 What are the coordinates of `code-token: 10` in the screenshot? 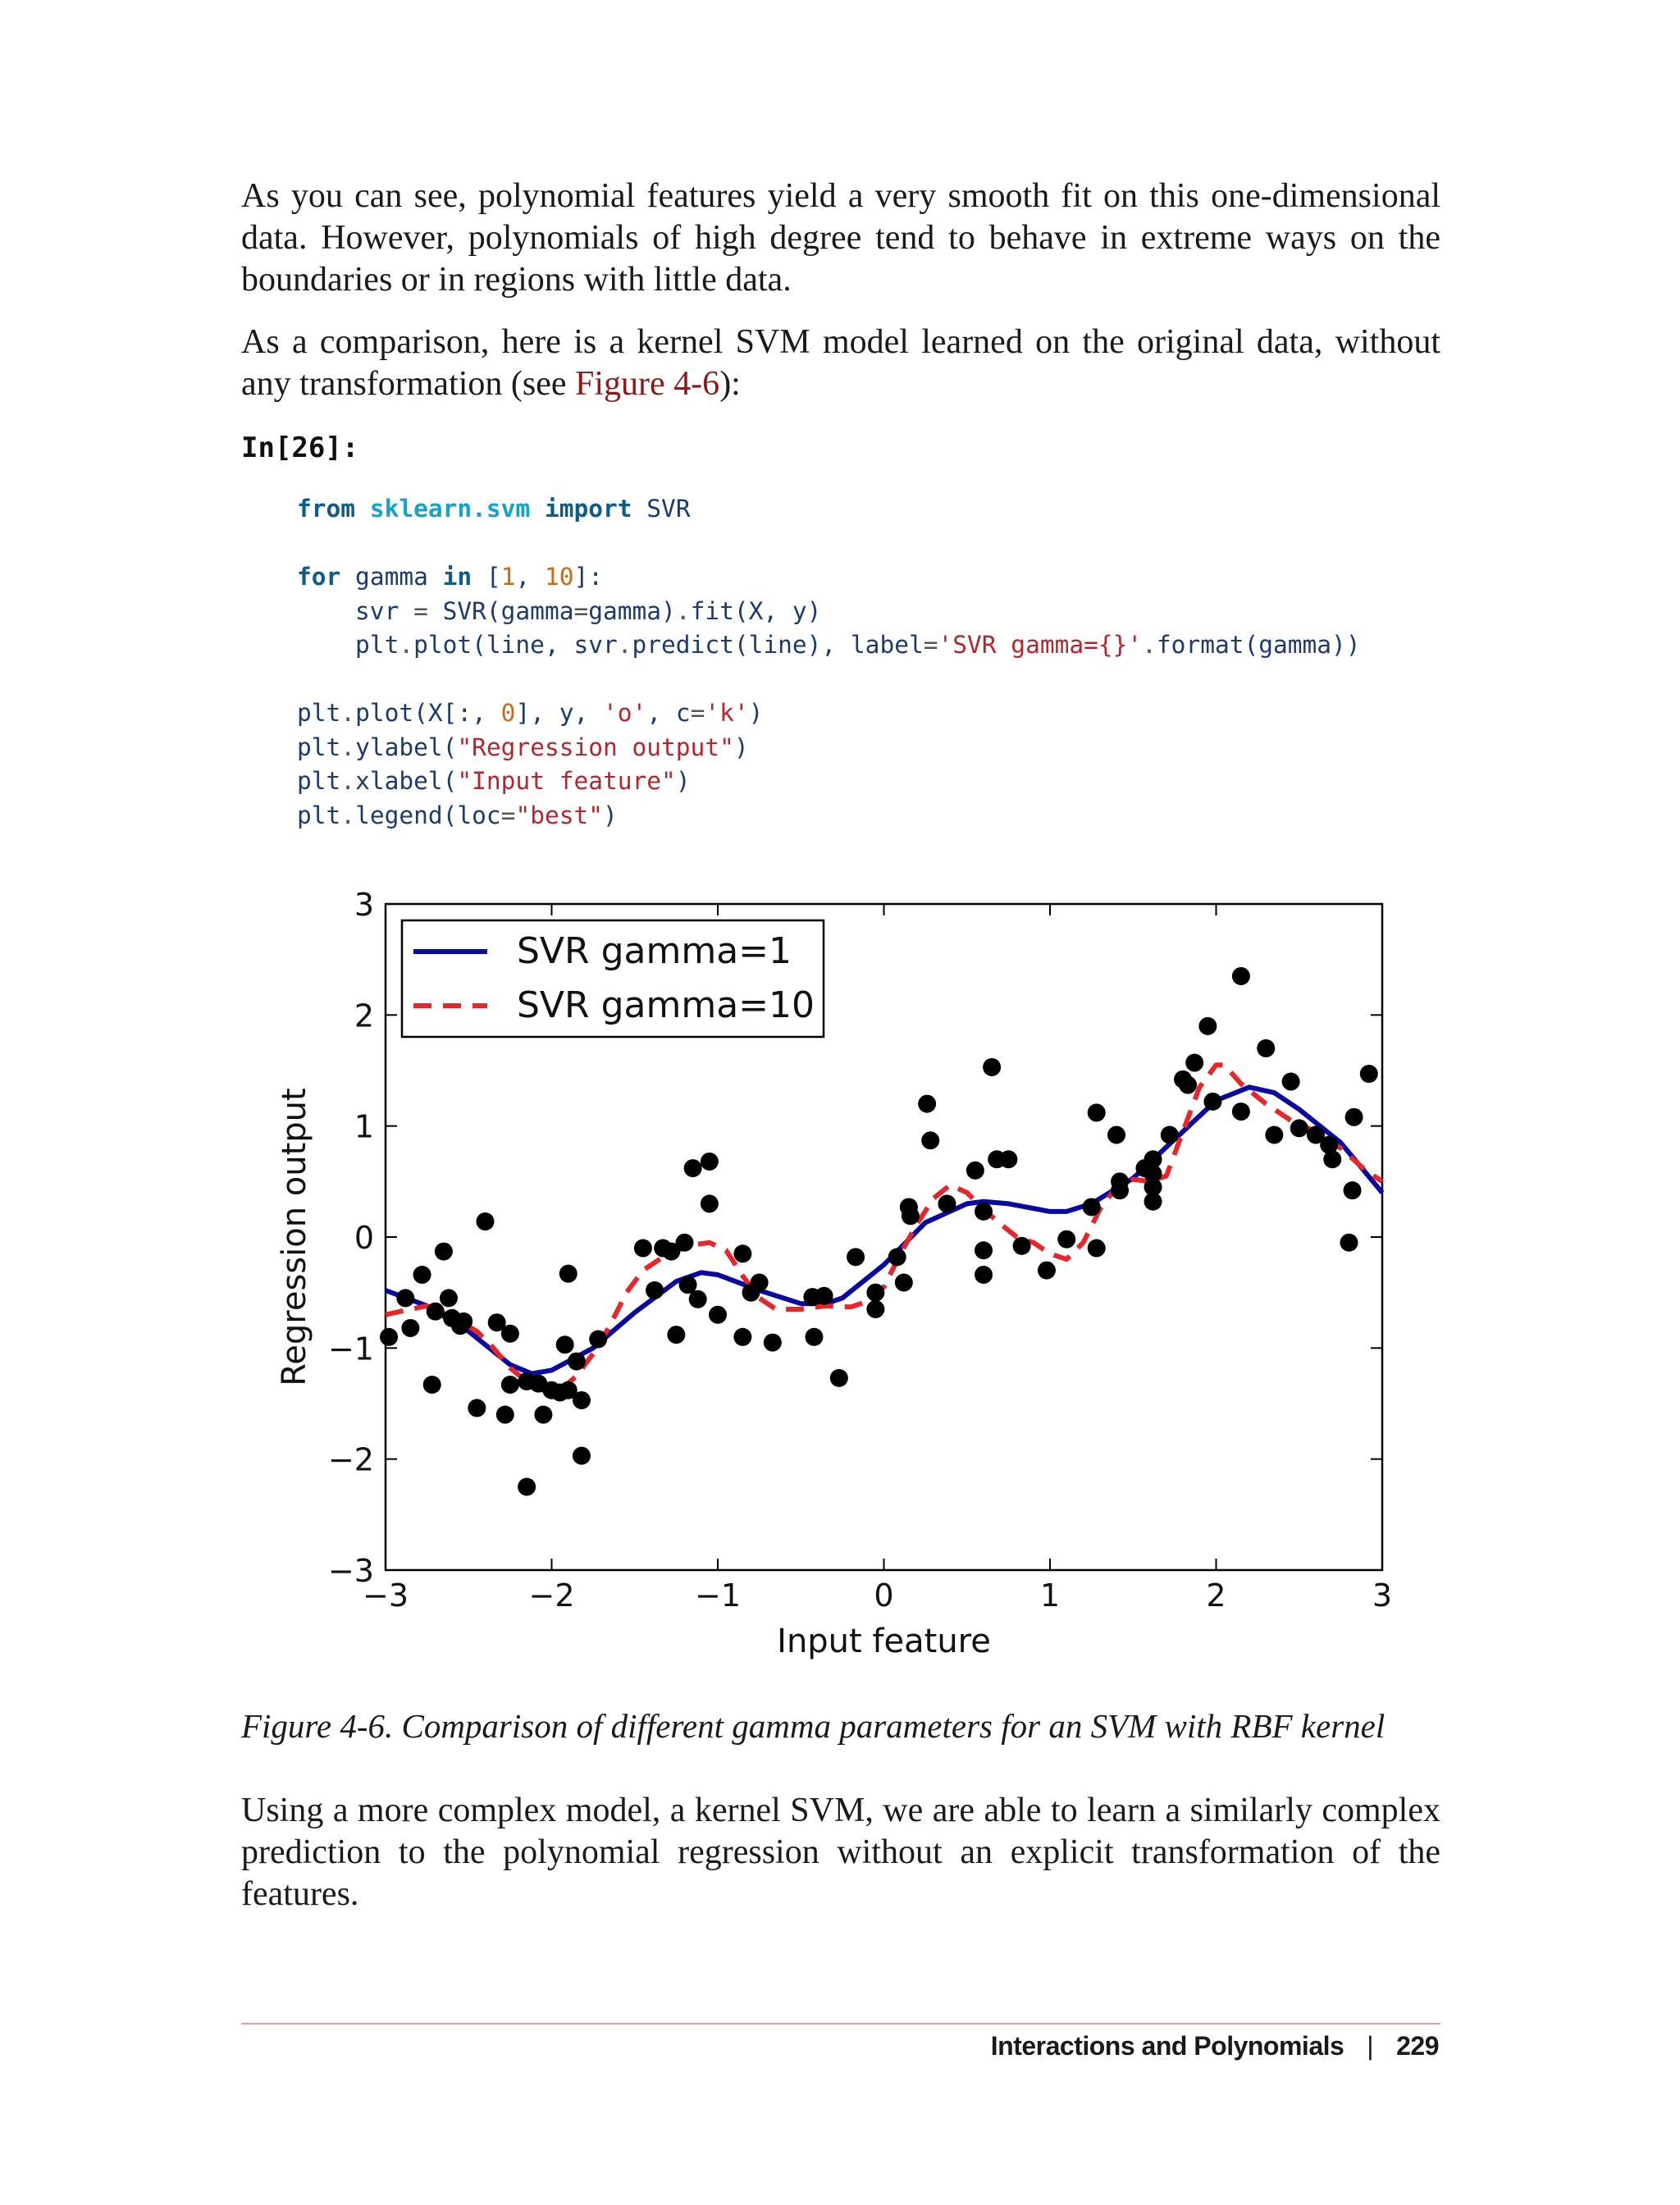 It's located at (559, 577).